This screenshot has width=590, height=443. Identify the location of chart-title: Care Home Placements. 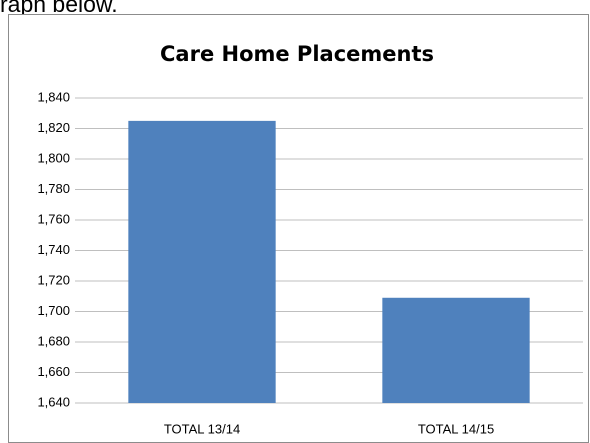
(297, 54).